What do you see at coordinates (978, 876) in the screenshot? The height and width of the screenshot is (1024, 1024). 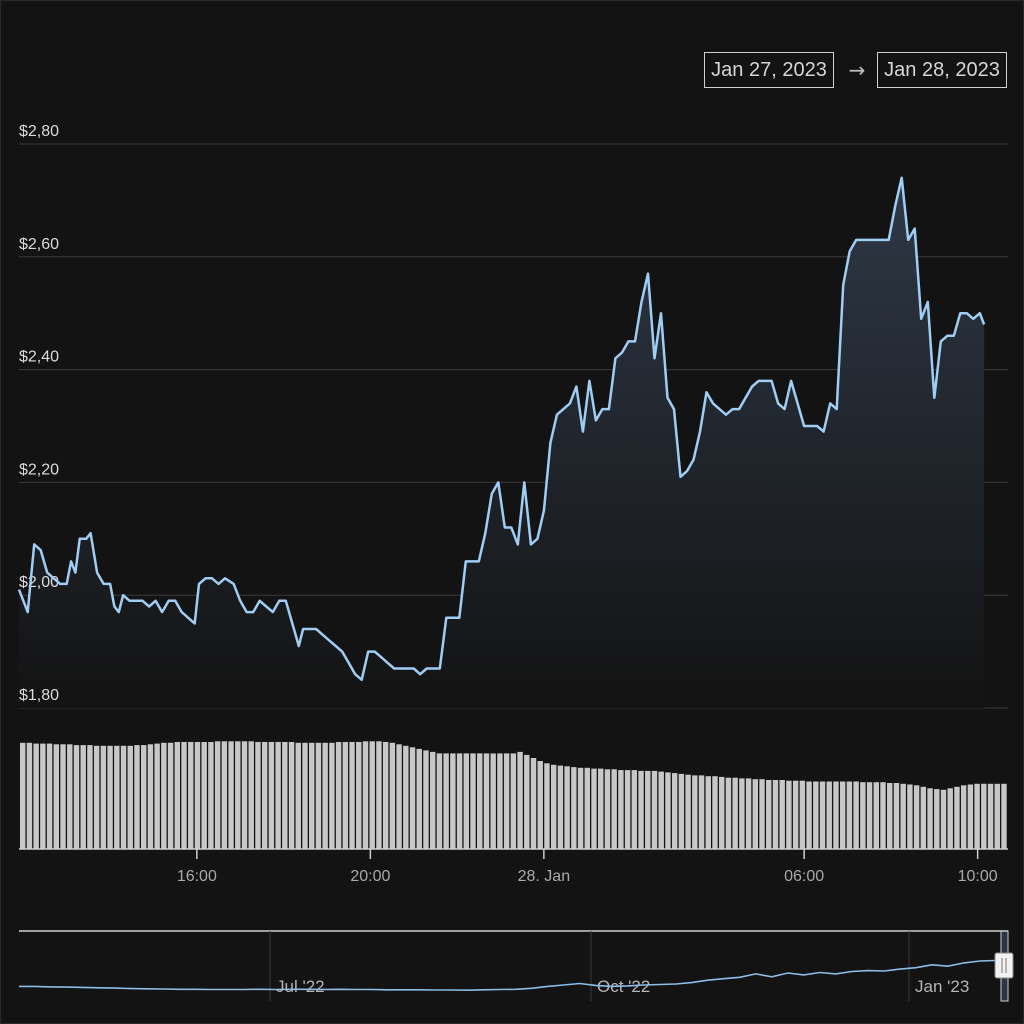 I see `x-tick-label: 10:00` at bounding box center [978, 876].